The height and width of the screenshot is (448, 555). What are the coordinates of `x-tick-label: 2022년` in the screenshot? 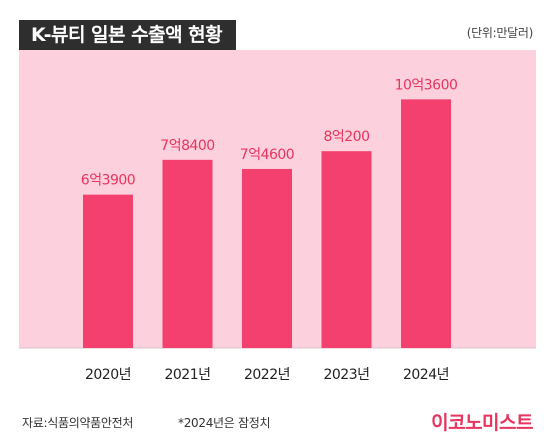 It's located at (267, 375).